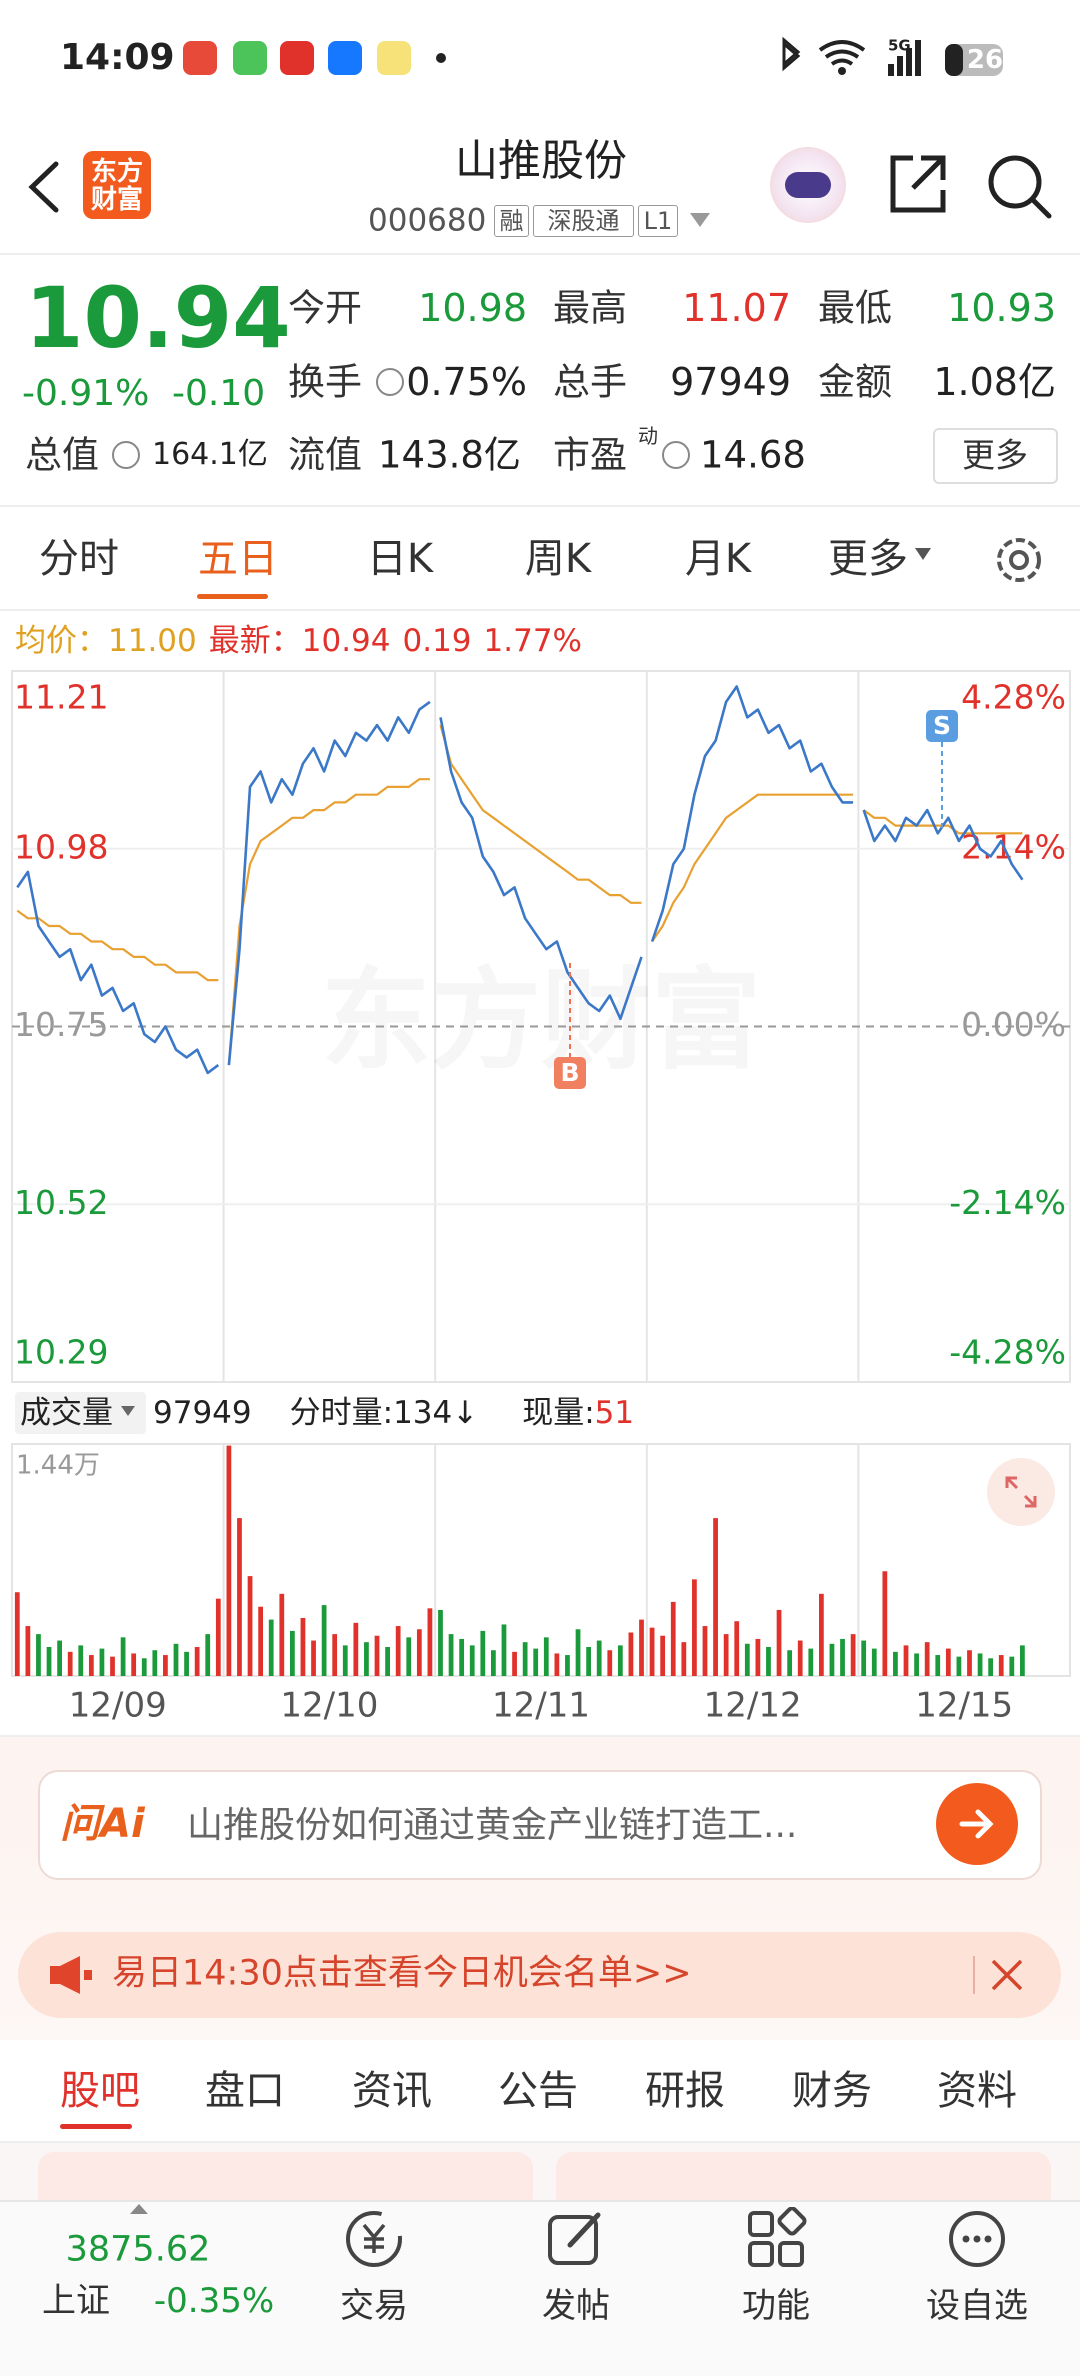 This screenshot has height=2376, width=1080. I want to click on expand-icon, so click(1021, 1492).